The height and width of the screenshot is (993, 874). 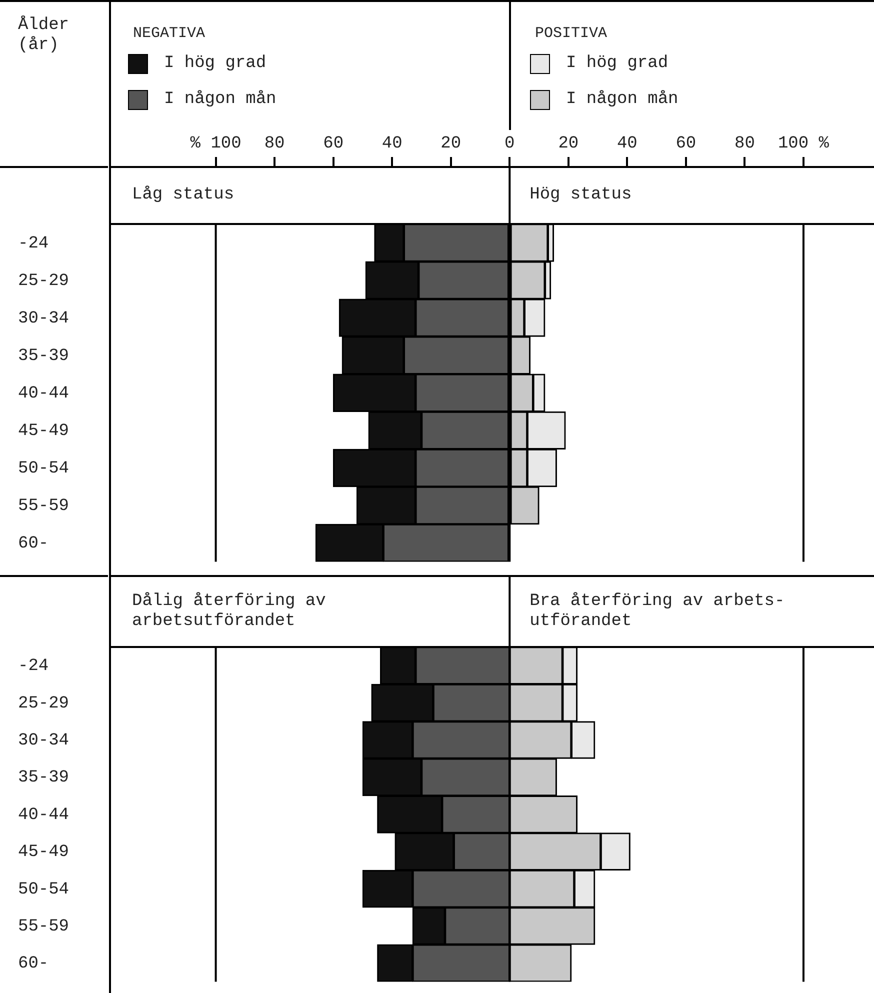 What do you see at coordinates (804, 144) in the screenshot?
I see `x-tick-label: 100 %` at bounding box center [804, 144].